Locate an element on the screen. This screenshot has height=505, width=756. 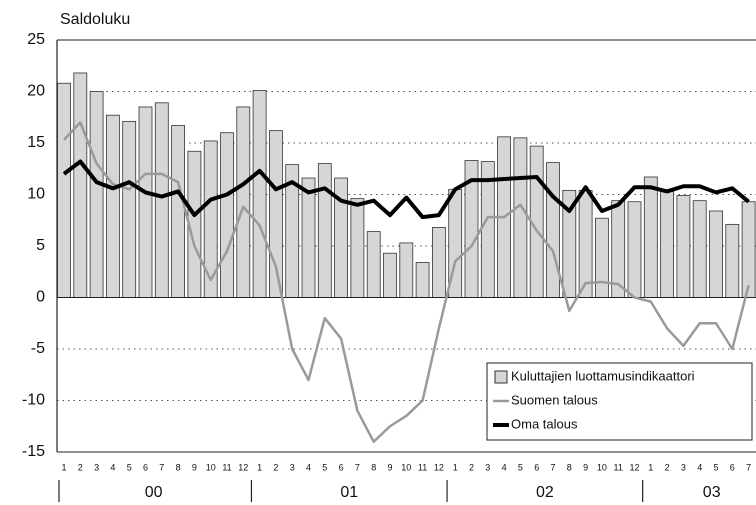
year-label: 03 is located at coordinates (712, 492).